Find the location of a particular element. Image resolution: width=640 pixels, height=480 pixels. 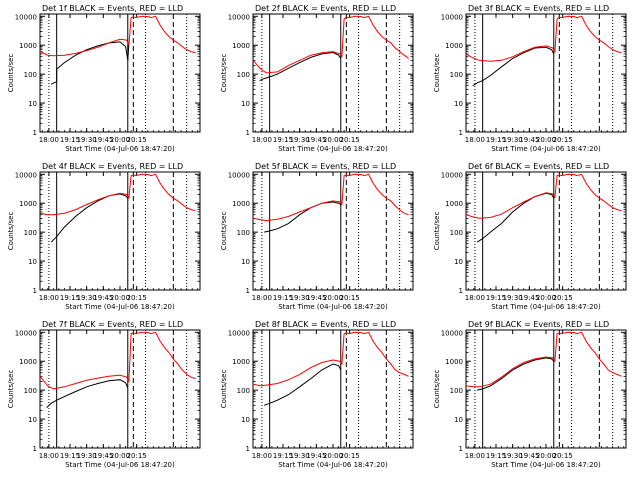

panel-title: Det 3f BLACK = Events, RED = LLD is located at coordinates (538, 8).